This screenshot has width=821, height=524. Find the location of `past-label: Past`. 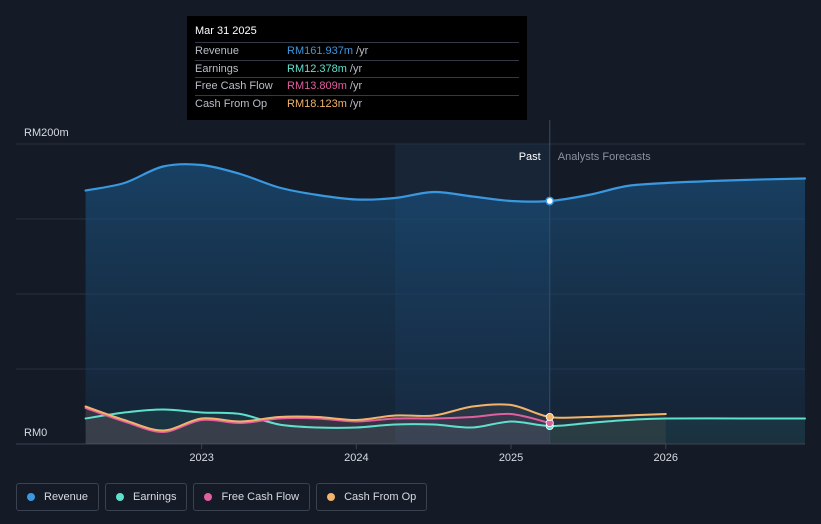

past-label: Past is located at coordinates (530, 157).